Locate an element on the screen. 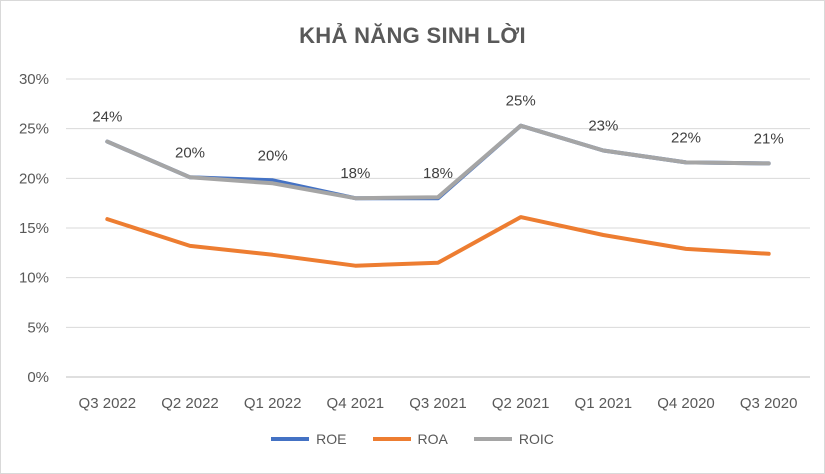 The image size is (825, 474). legend-item-roic: ROIC is located at coordinates (513, 439).